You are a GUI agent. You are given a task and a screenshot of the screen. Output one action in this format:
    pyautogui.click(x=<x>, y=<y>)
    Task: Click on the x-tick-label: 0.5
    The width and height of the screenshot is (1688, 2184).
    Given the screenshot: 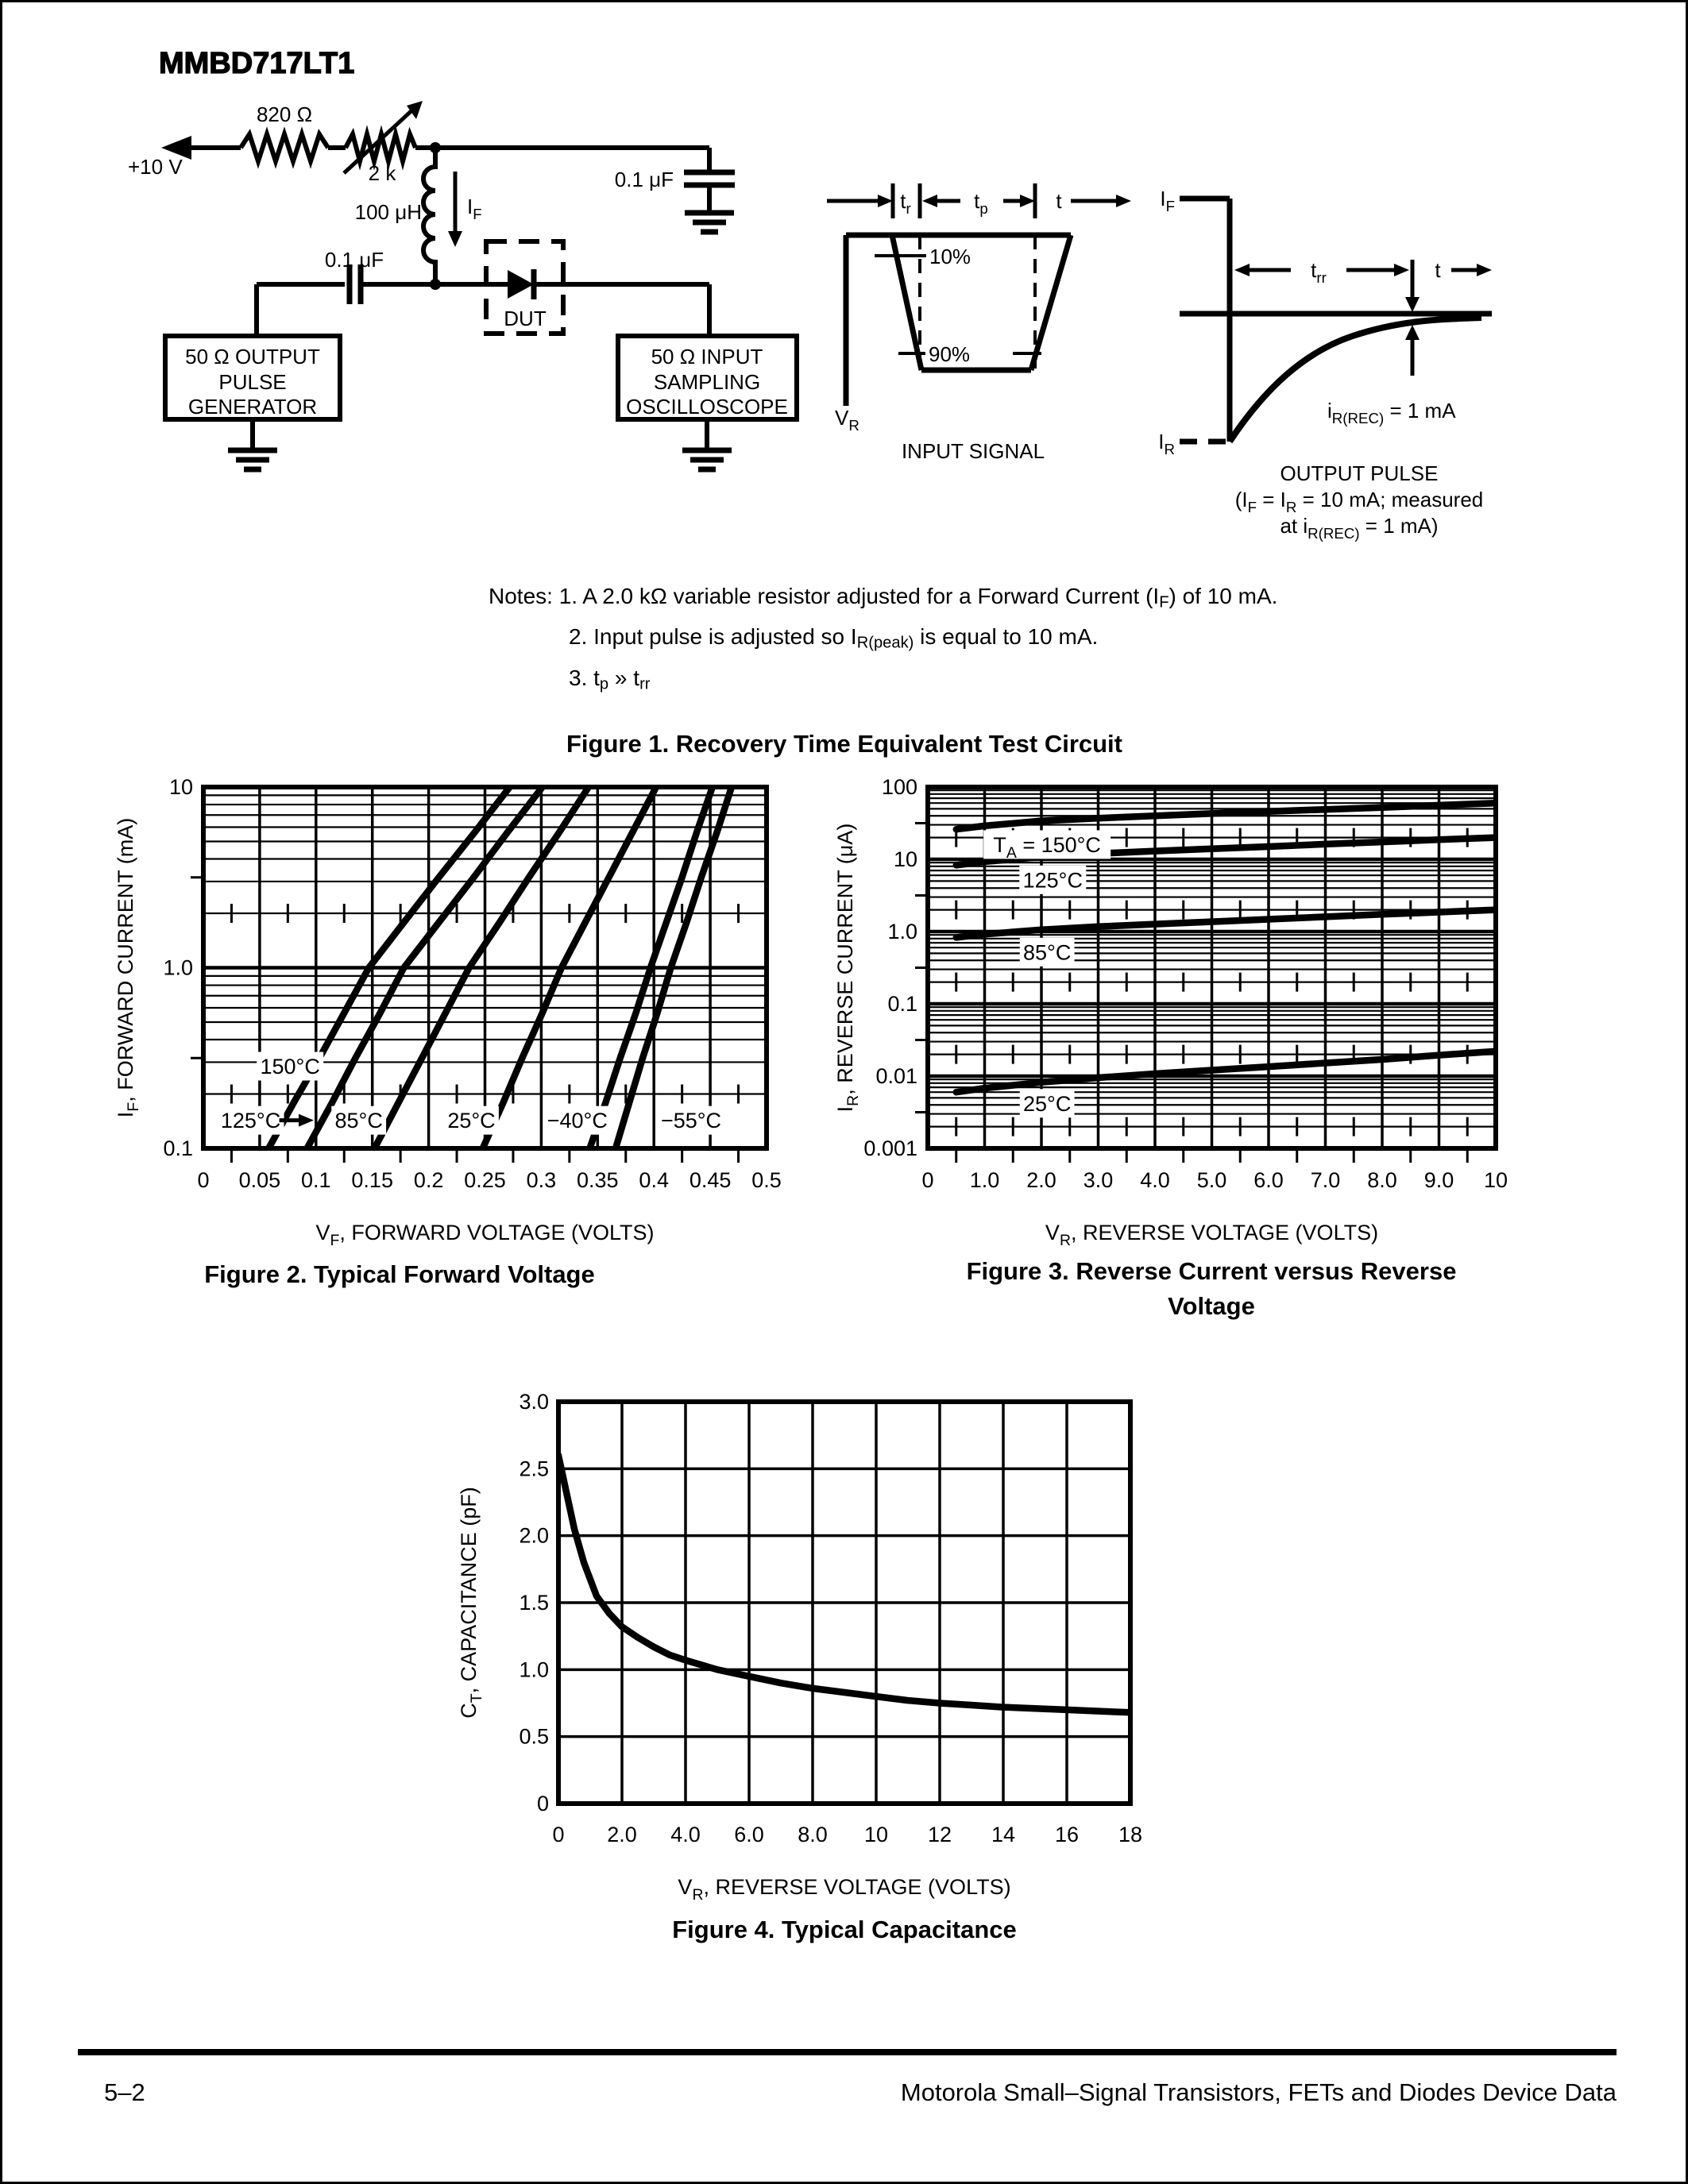 What is the action you would take?
    pyautogui.click(x=767, y=1180)
    